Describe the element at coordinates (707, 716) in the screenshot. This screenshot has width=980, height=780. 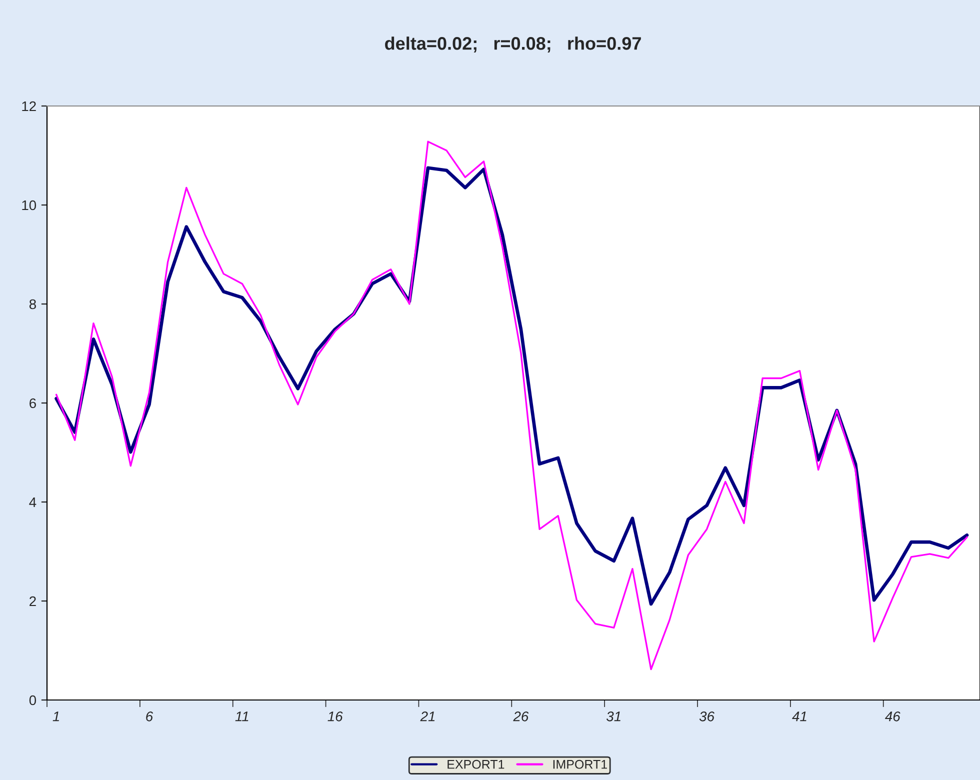
I see `x-tick-label: 36` at that location.